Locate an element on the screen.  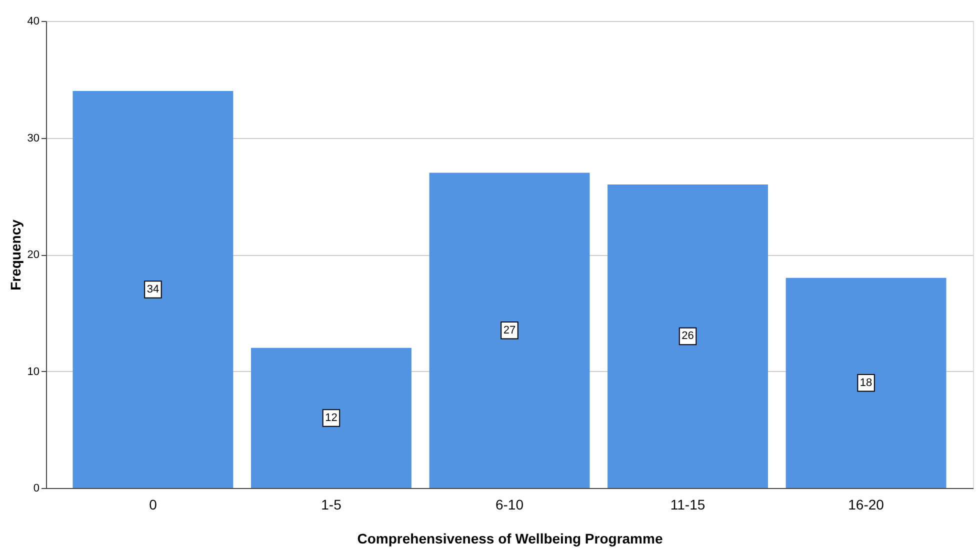
y-tick-label: 20 is located at coordinates (33, 255).